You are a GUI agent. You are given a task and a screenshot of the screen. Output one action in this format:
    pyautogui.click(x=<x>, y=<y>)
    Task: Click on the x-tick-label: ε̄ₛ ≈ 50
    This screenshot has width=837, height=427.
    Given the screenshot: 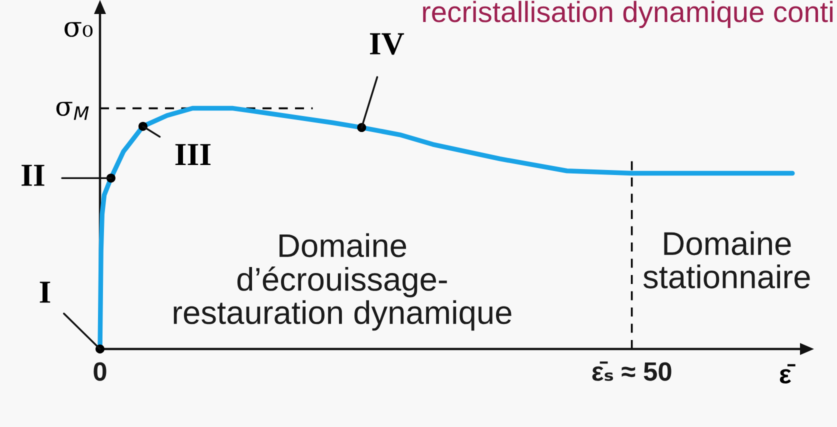 What is the action you would take?
    pyautogui.click(x=632, y=371)
    